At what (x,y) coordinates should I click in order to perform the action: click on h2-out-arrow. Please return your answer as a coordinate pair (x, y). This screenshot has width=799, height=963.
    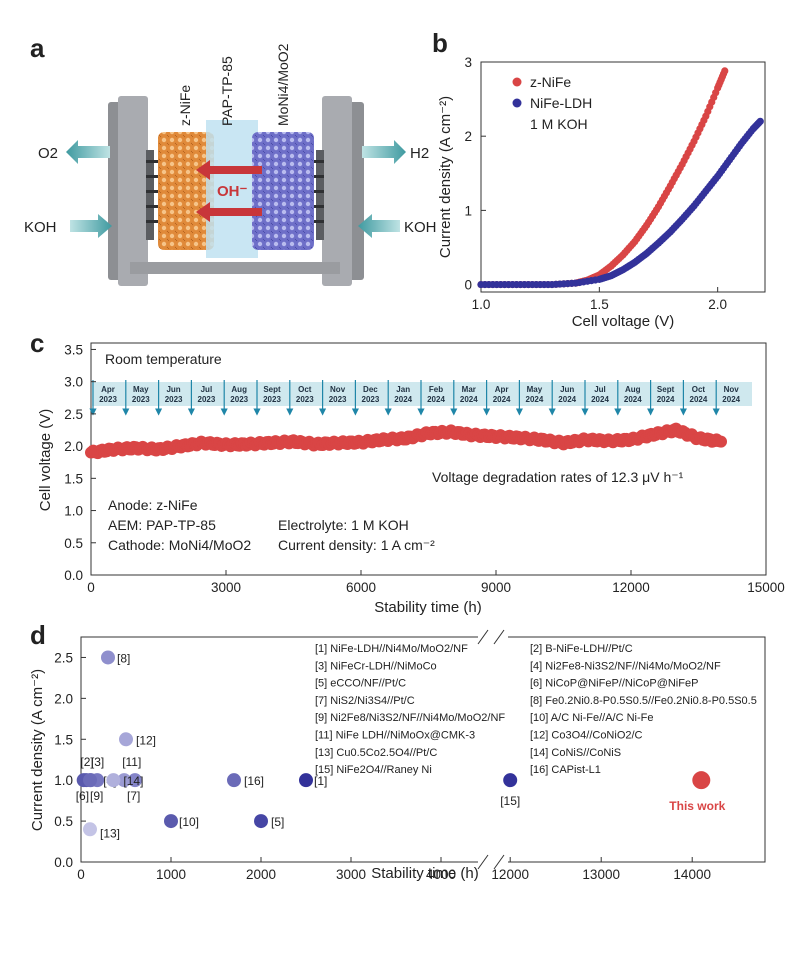
    Looking at the image, I should click on (384, 152).